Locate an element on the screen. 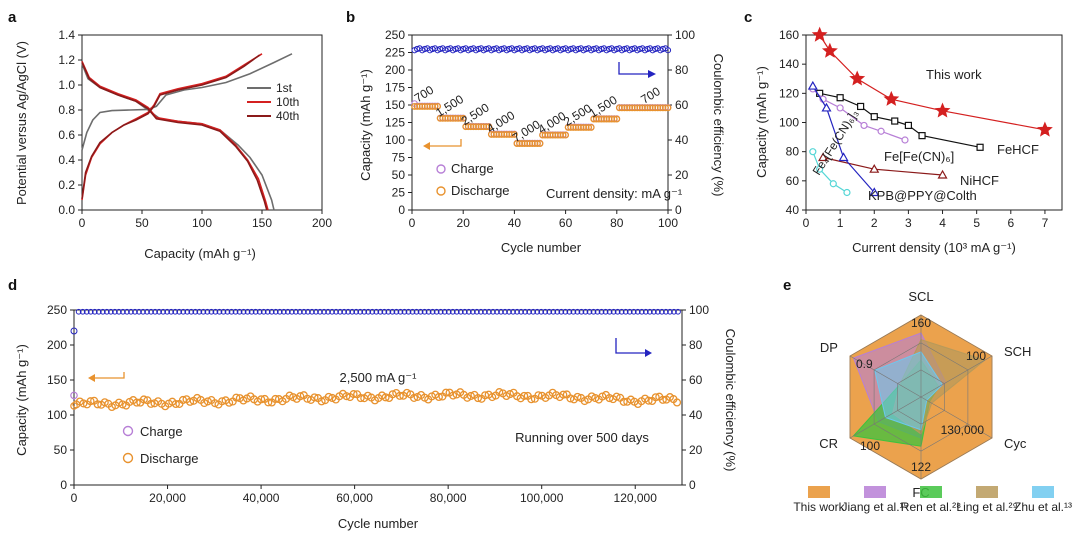 The width and height of the screenshot is (1080, 541). radar-axis-value-Cyc: 130,000 is located at coordinates (963, 430).